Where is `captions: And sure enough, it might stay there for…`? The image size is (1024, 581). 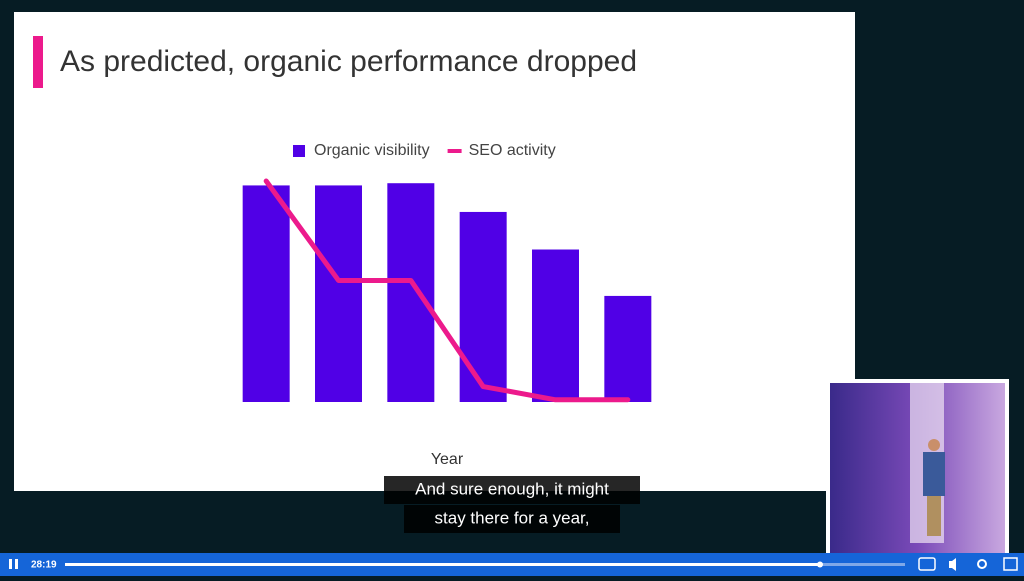 captions: And sure enough, it might stay there for… is located at coordinates (512, 504).